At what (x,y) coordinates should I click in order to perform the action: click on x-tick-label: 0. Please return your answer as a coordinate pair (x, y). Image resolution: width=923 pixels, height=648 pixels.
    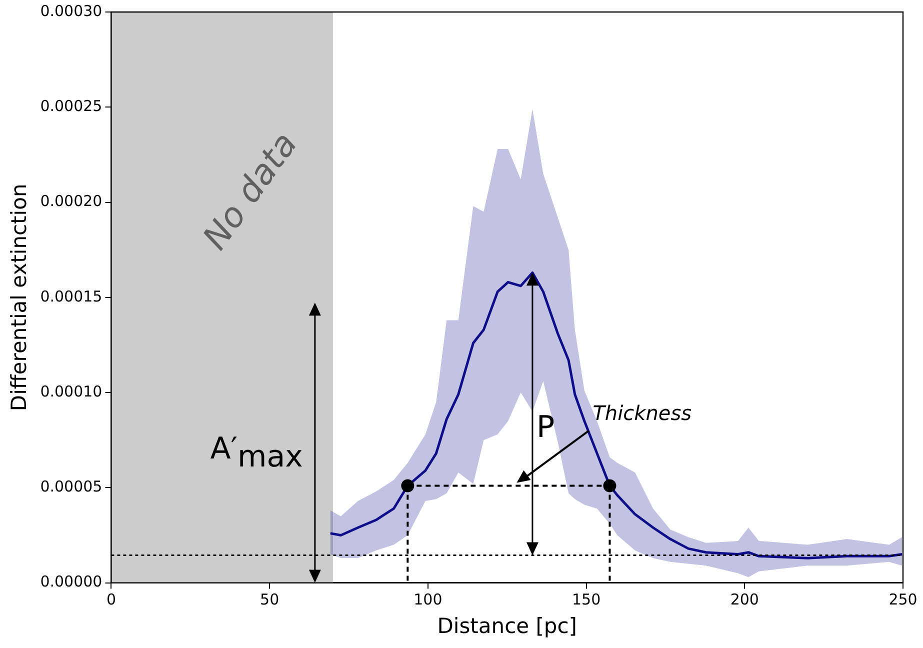
    Looking at the image, I should click on (111, 599).